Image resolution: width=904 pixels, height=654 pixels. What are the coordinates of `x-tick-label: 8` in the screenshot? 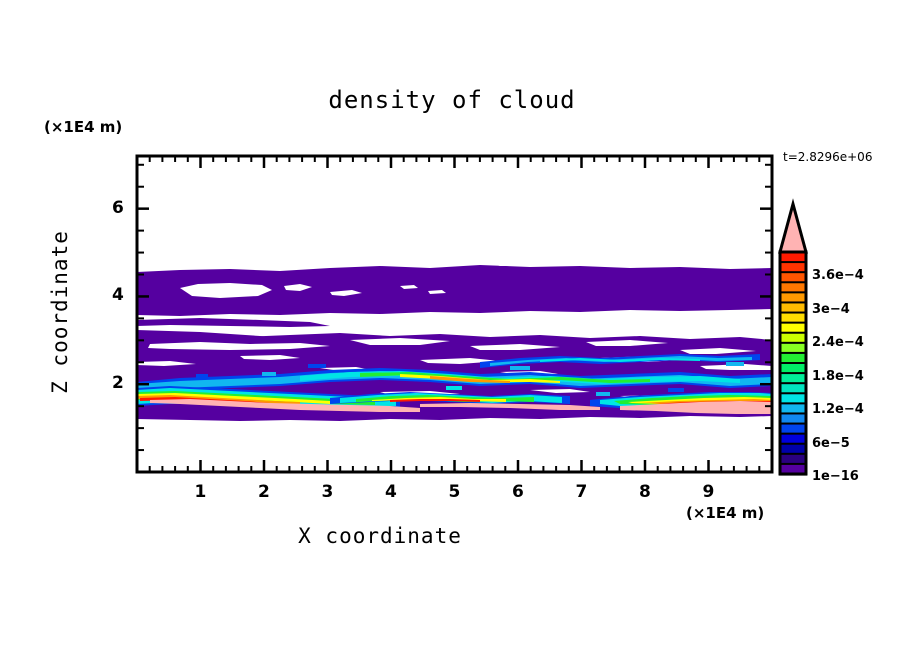 It's located at (645, 492).